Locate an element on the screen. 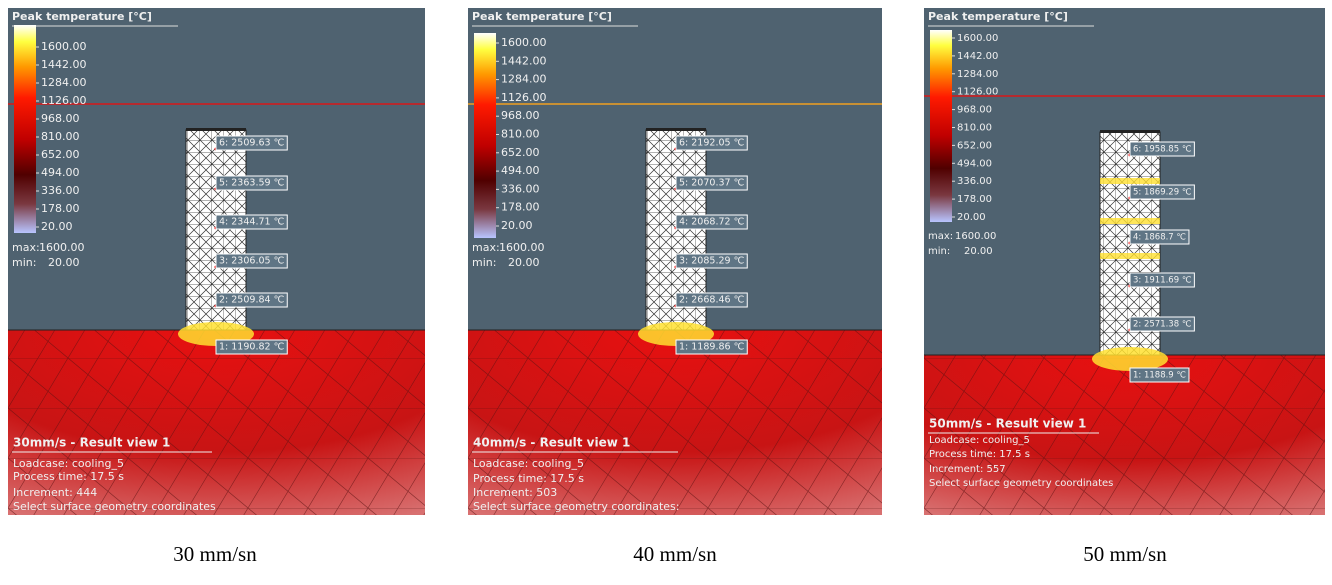  info-line: Increment: 444 is located at coordinates (55, 492).